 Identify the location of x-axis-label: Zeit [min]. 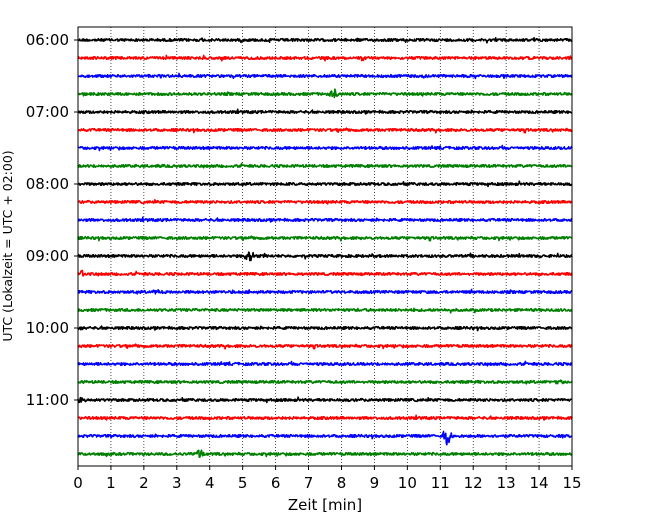
(325, 505).